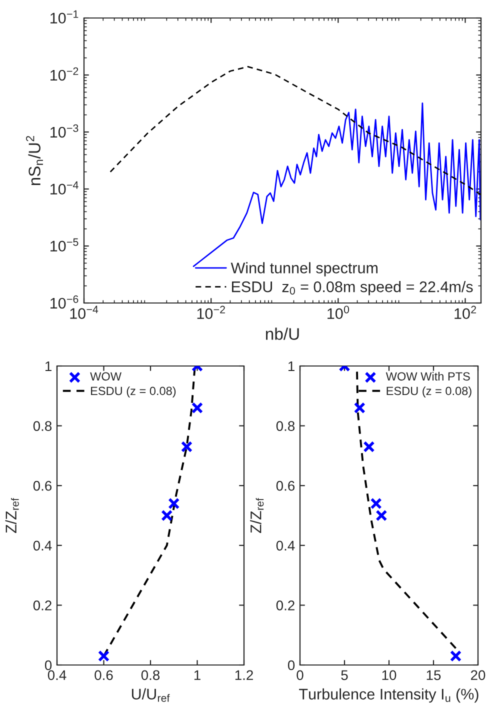 This screenshot has height=709, width=491. I want to click on y-tick-label: 10$^{−1}$, so click(64, 17).